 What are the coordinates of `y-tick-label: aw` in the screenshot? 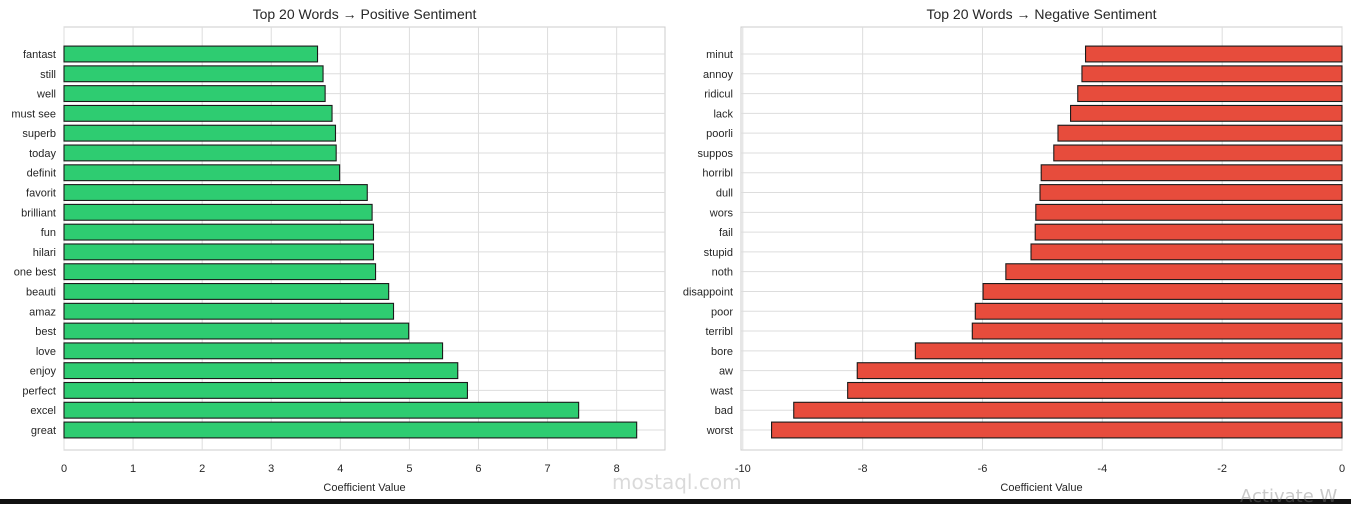 It's located at (726, 372).